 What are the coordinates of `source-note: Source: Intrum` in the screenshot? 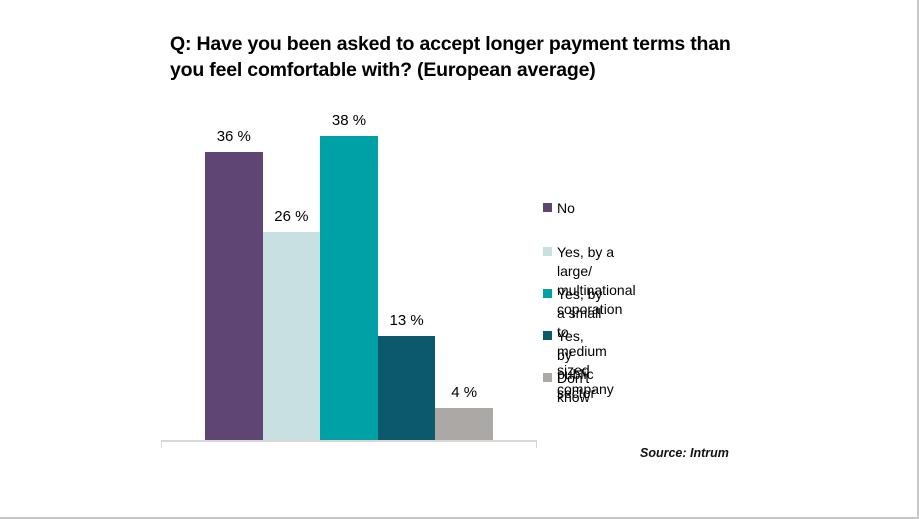 It's located at (684, 453).